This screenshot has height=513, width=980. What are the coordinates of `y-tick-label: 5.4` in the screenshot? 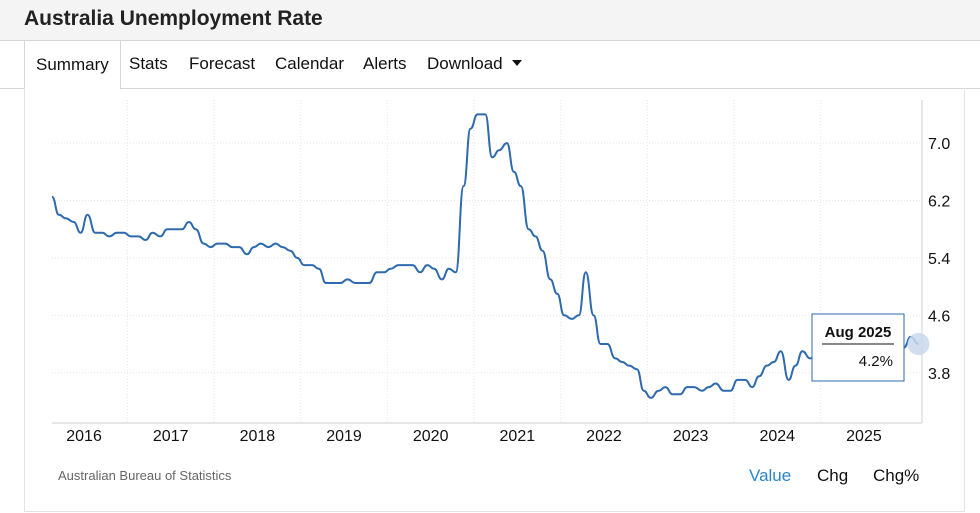 It's located at (939, 259).